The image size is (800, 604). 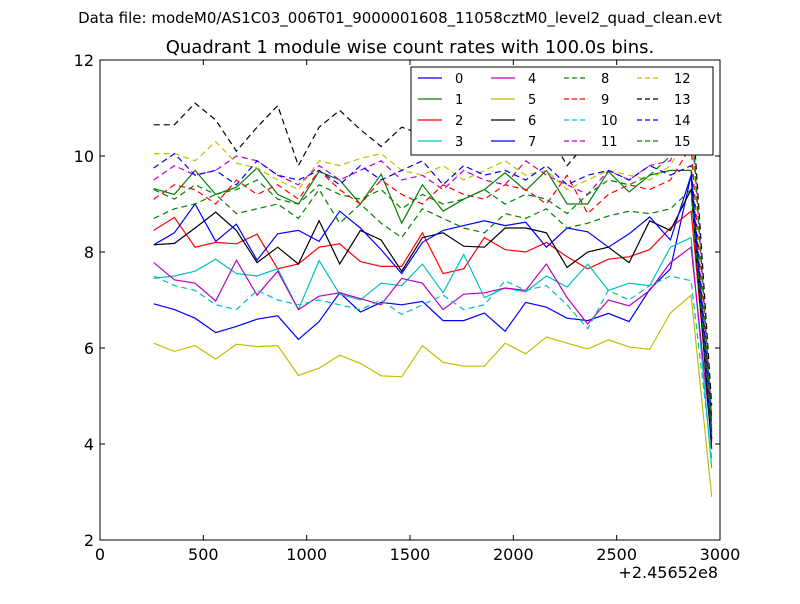 What do you see at coordinates (459, 100) in the screenshot?
I see `legend-label-1: 1` at bounding box center [459, 100].